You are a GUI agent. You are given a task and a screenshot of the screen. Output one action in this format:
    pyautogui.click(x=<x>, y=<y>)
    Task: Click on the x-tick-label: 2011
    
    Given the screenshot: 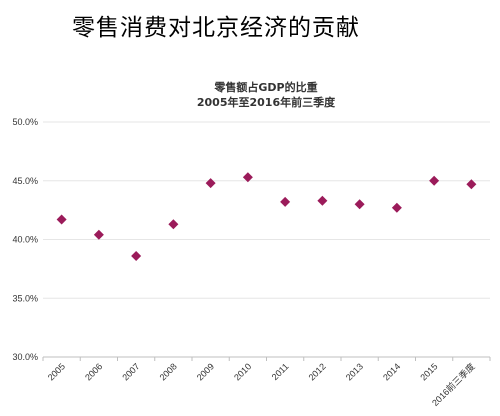 What is the action you would take?
    pyautogui.click(x=280, y=371)
    